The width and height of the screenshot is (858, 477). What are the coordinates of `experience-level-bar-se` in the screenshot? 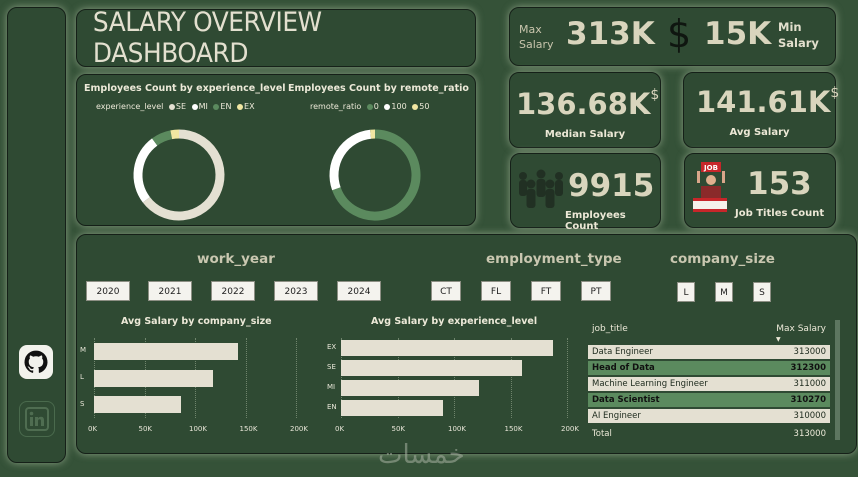 It's located at (431, 368).